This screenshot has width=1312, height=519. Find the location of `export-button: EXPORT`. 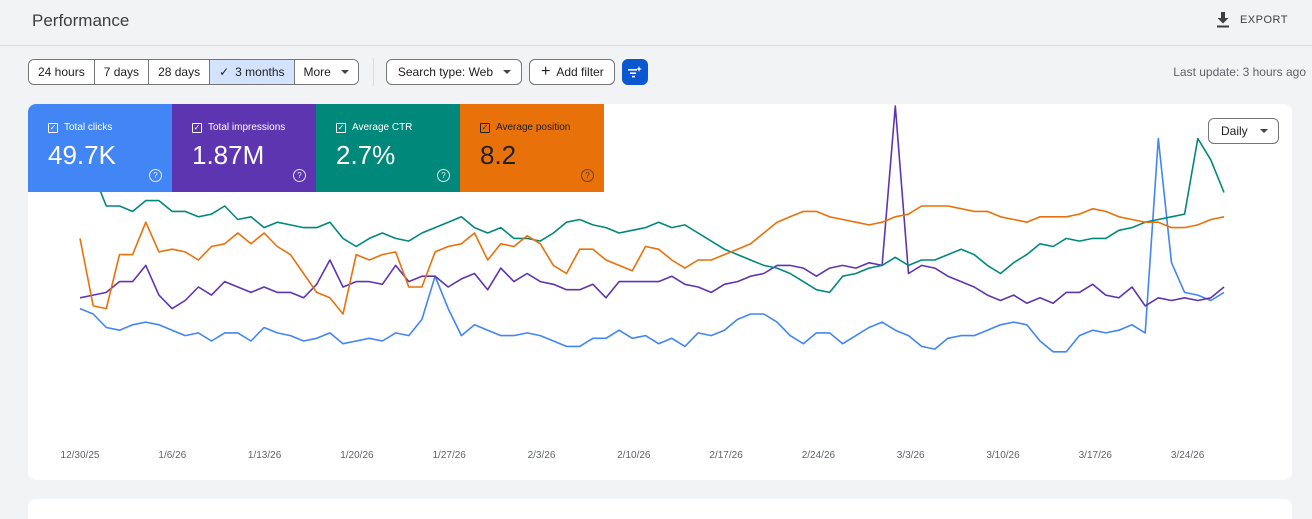

export-button: EXPORT is located at coordinates (1252, 20).